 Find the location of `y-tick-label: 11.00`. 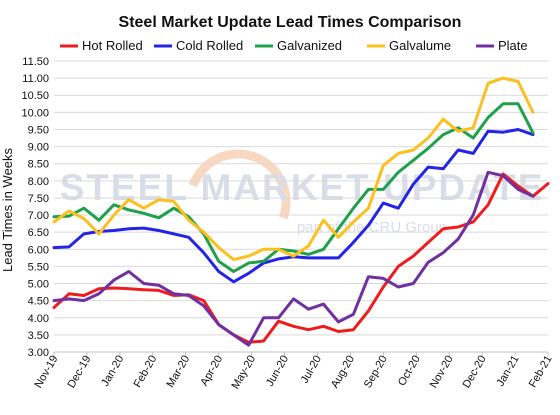

y-tick-label: 11.00 is located at coordinates (35, 79).